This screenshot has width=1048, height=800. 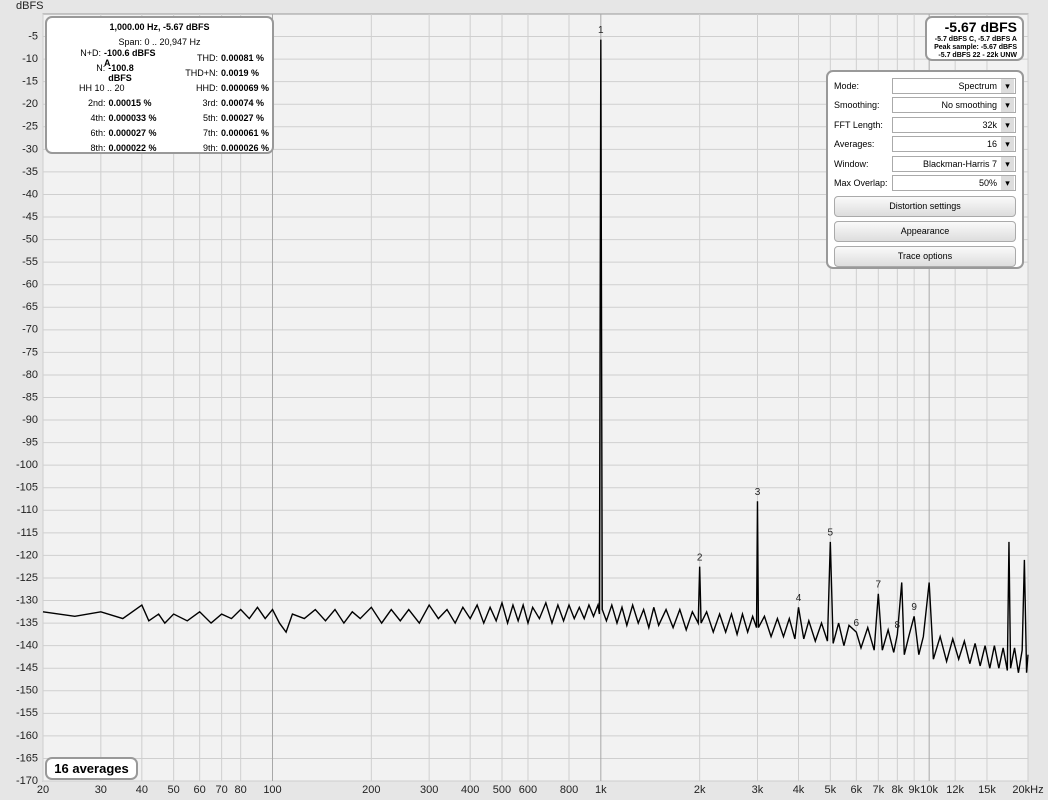 I want to click on level-main: -5.67 dBFS, so click(x=980, y=27).